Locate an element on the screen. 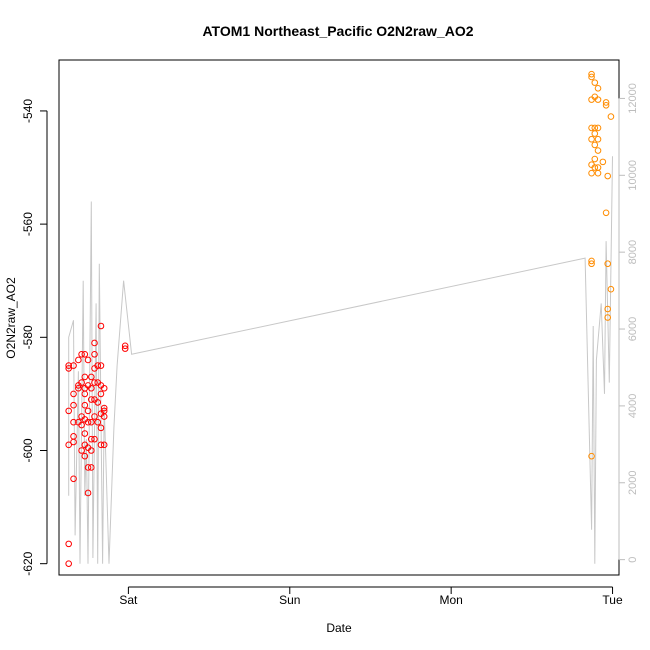  y2-tick-label: 6000 is located at coordinates (633, 329).